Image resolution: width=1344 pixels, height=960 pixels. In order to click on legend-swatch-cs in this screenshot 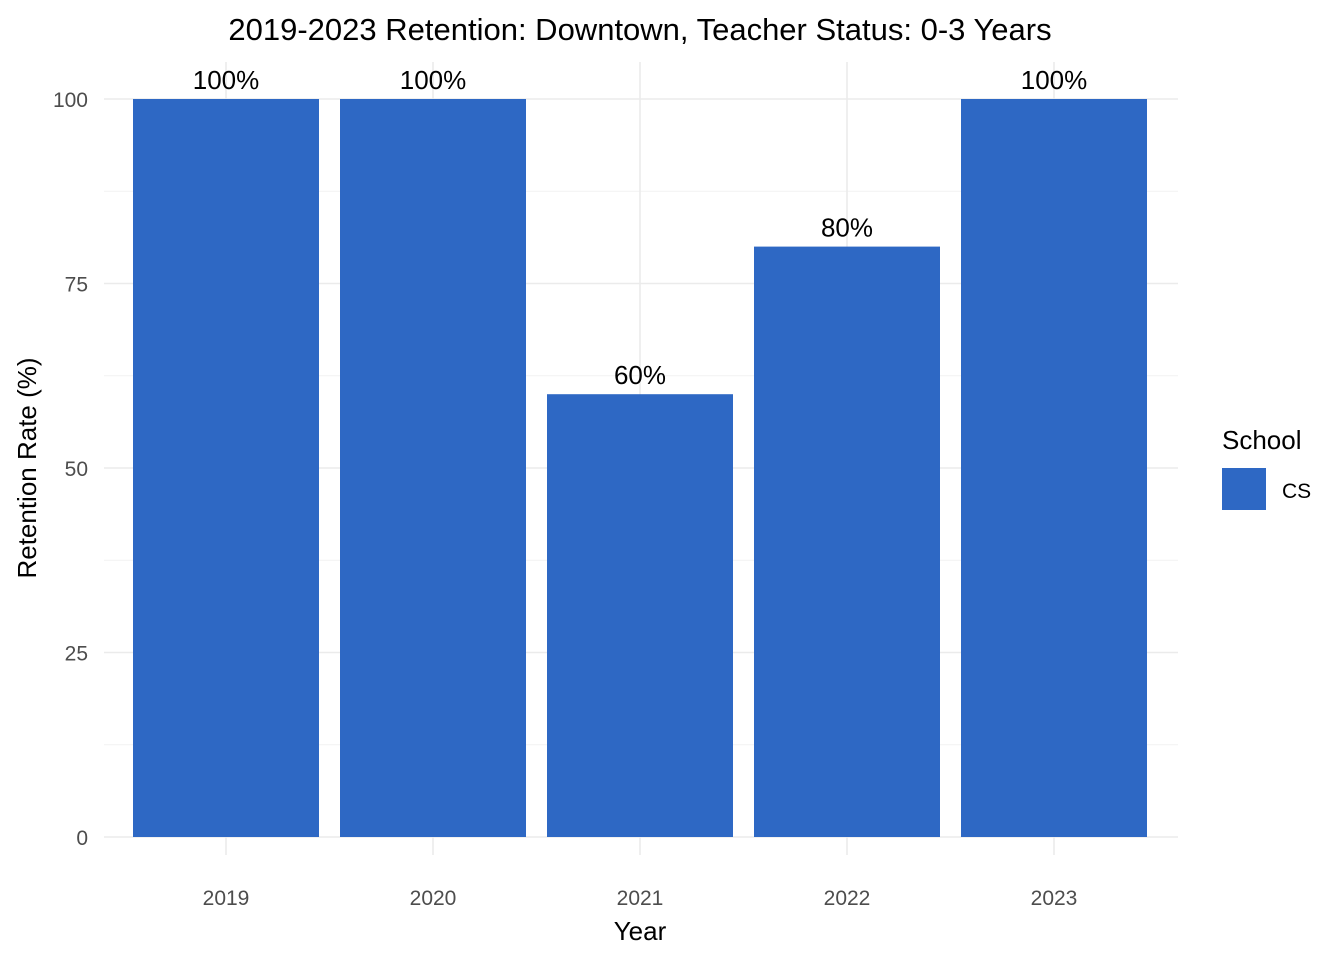, I will do `click(1244, 489)`.